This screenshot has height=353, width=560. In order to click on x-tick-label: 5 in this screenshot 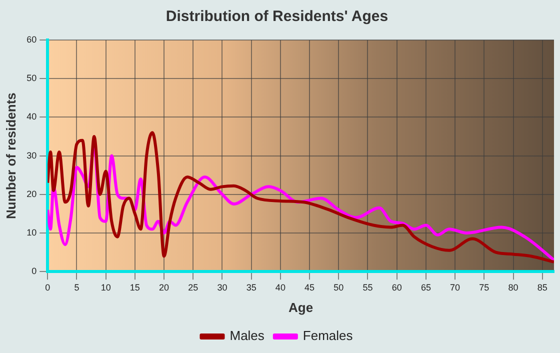, I will do `click(77, 287)`.